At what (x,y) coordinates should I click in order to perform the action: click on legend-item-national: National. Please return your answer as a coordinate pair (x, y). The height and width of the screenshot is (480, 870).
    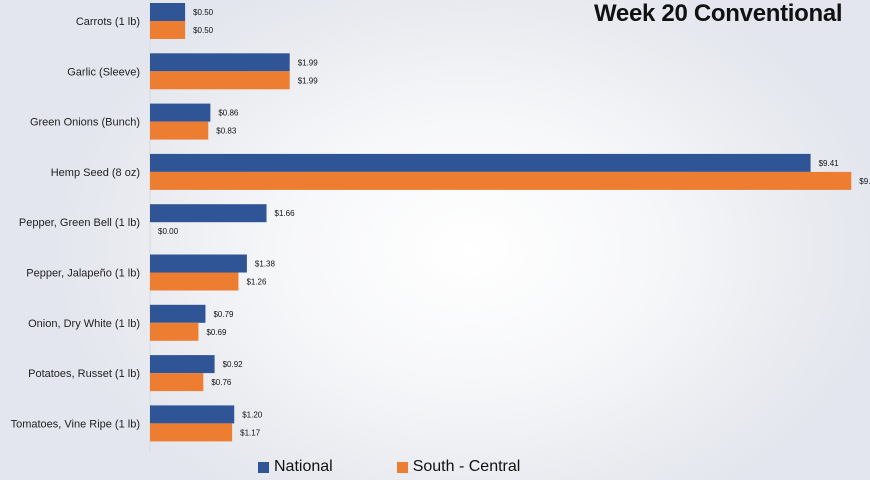
    Looking at the image, I should click on (295, 467).